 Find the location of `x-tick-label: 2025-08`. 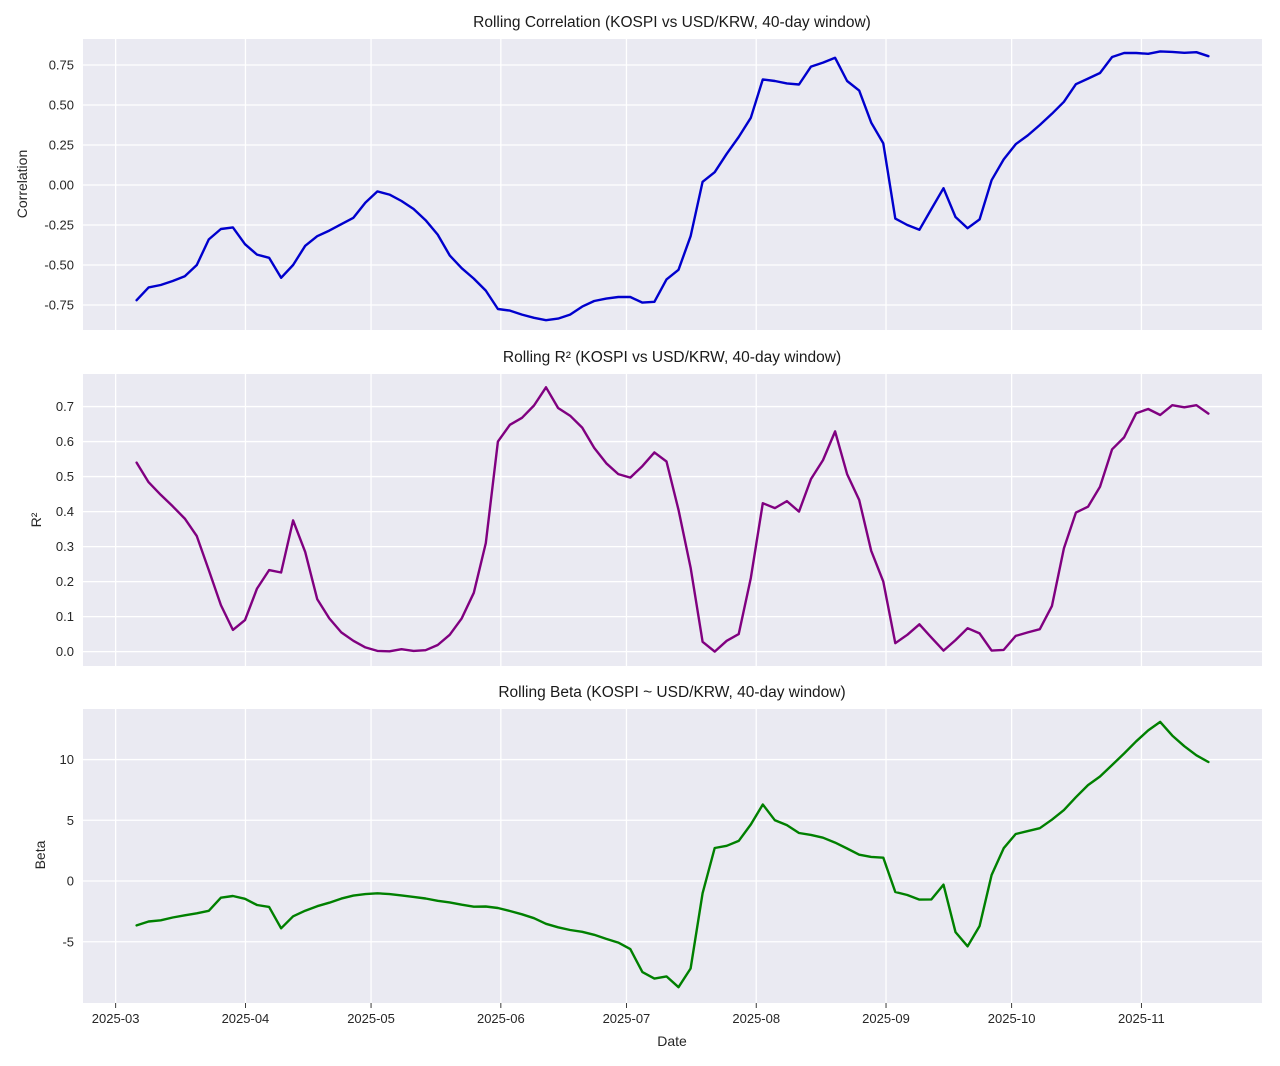

x-tick-label: 2025-08 is located at coordinates (756, 1018).